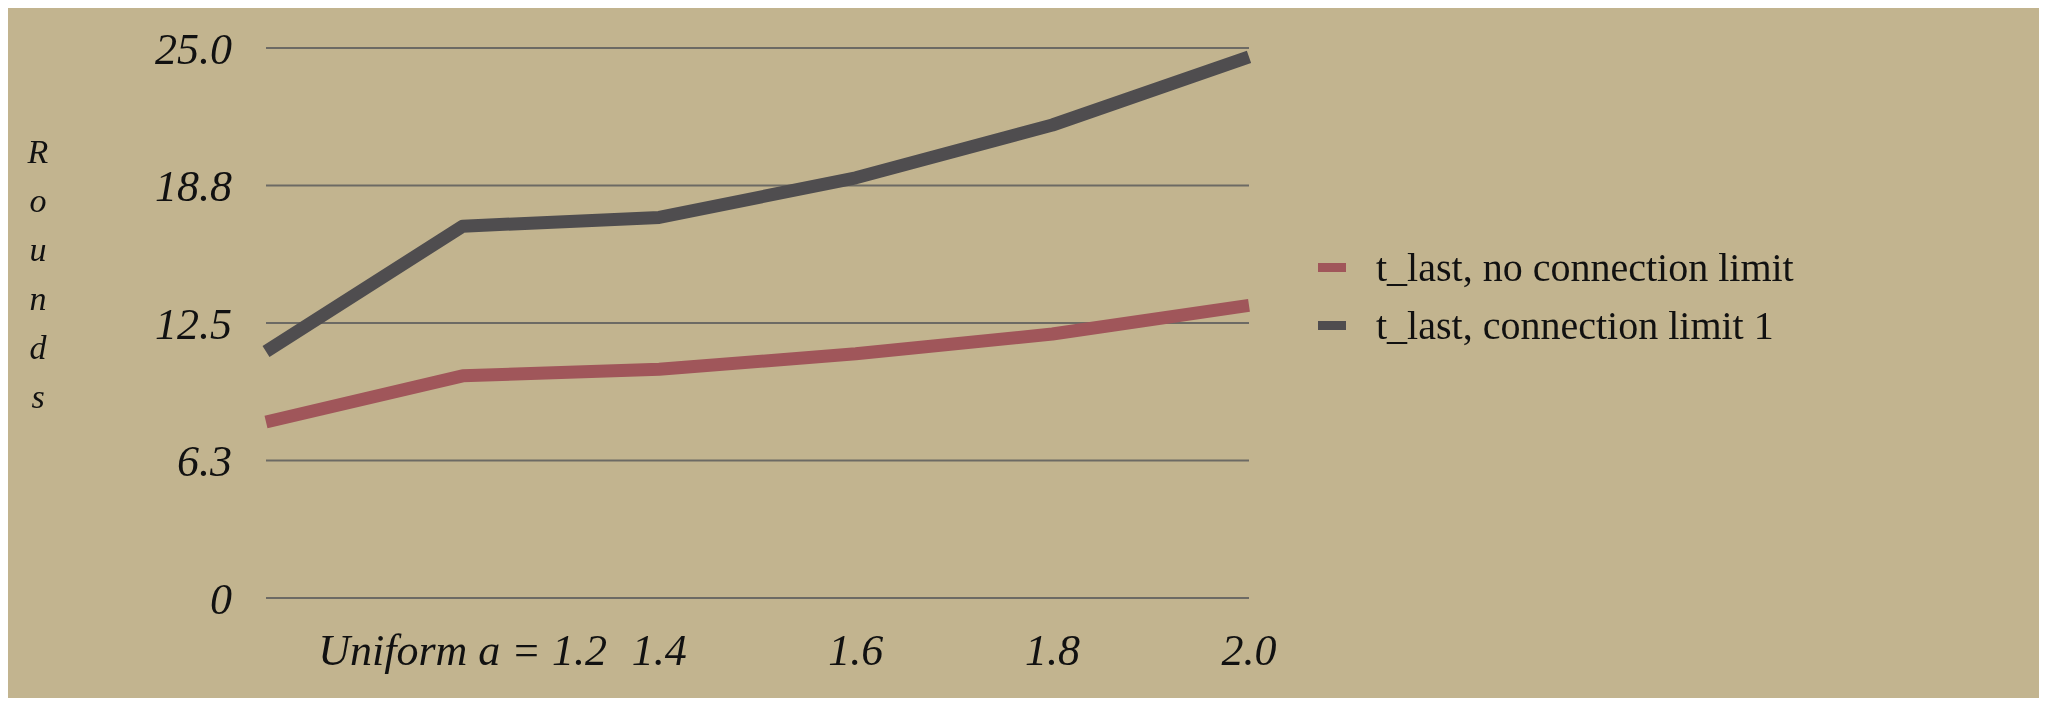 The height and width of the screenshot is (705, 2047). I want to click on legend-label: t_last, no connection limit, so click(1585, 267).